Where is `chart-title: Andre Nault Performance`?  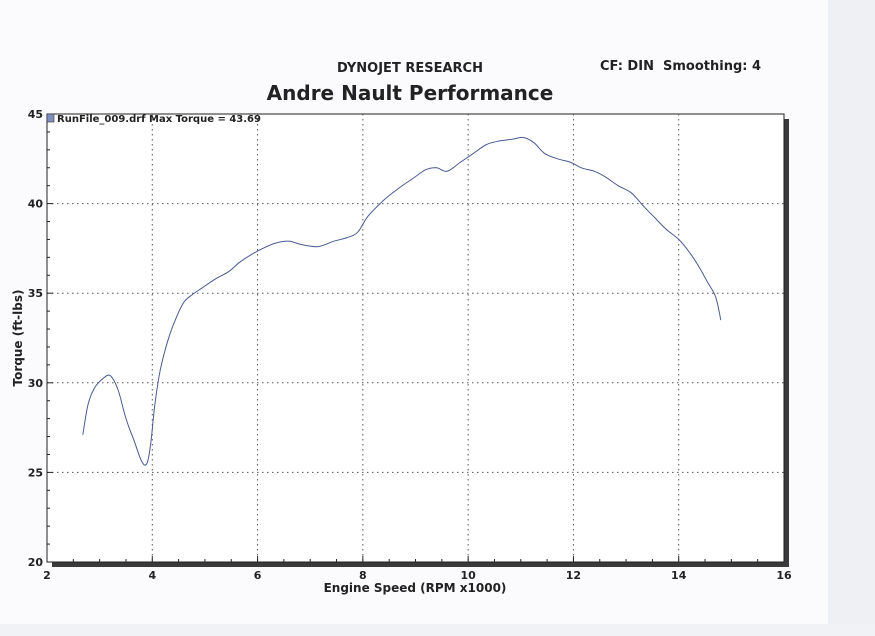 chart-title: Andre Nault Performance is located at coordinates (410, 93).